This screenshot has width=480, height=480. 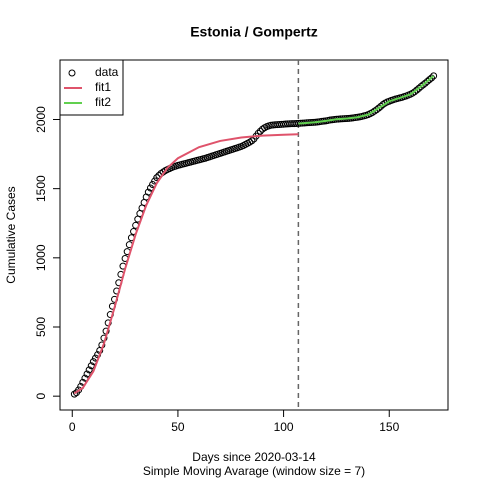 I want to click on fit-line, so click(x=366, y=100).